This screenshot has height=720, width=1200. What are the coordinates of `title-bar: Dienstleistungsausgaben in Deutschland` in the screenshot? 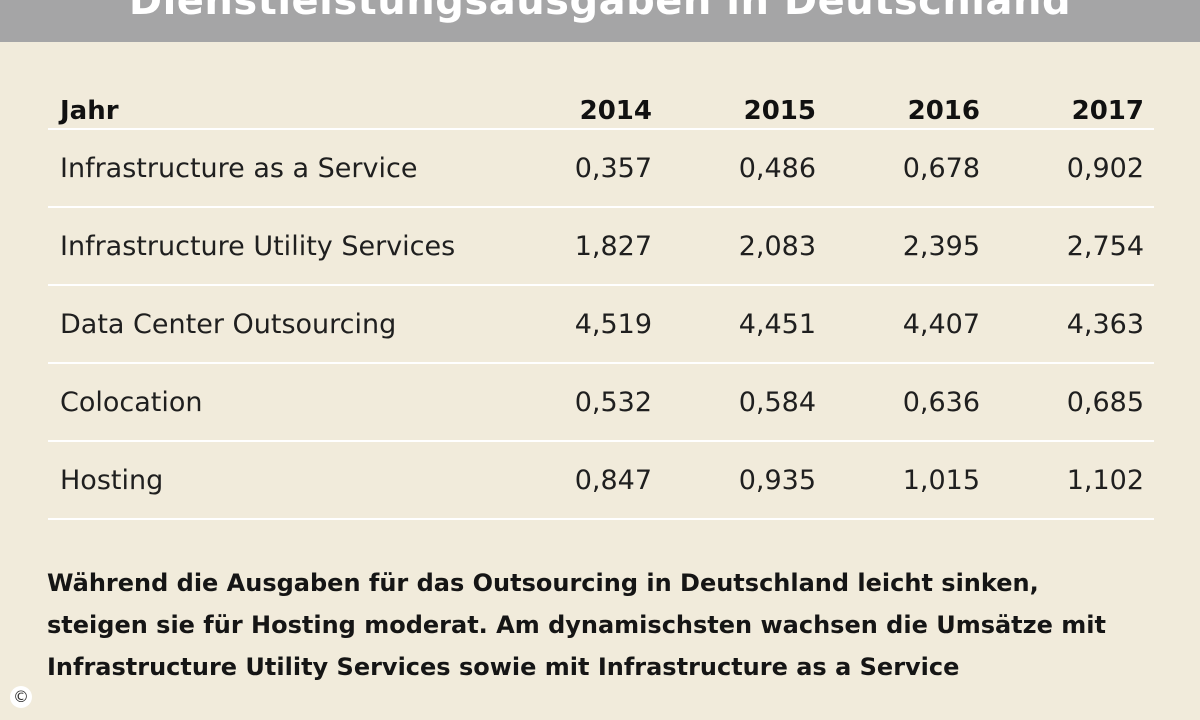 It's located at (600, 21).